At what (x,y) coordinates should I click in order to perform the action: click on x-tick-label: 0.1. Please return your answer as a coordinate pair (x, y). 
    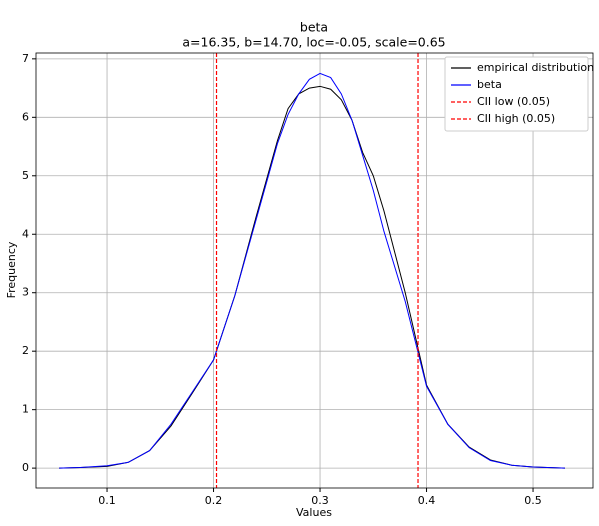
    Looking at the image, I should click on (107, 500).